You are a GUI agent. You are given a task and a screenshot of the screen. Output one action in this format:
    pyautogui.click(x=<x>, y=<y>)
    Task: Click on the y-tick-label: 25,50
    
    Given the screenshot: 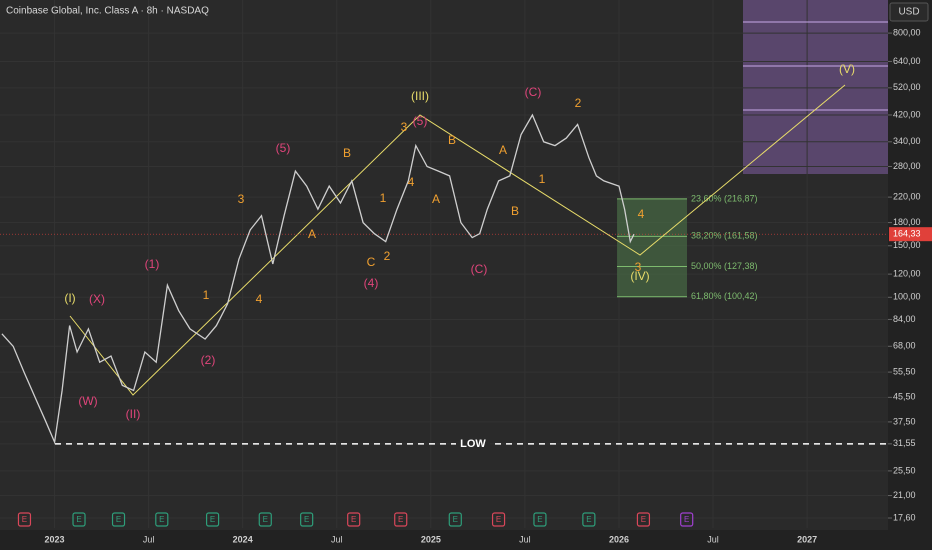 What is the action you would take?
    pyautogui.click(x=904, y=470)
    